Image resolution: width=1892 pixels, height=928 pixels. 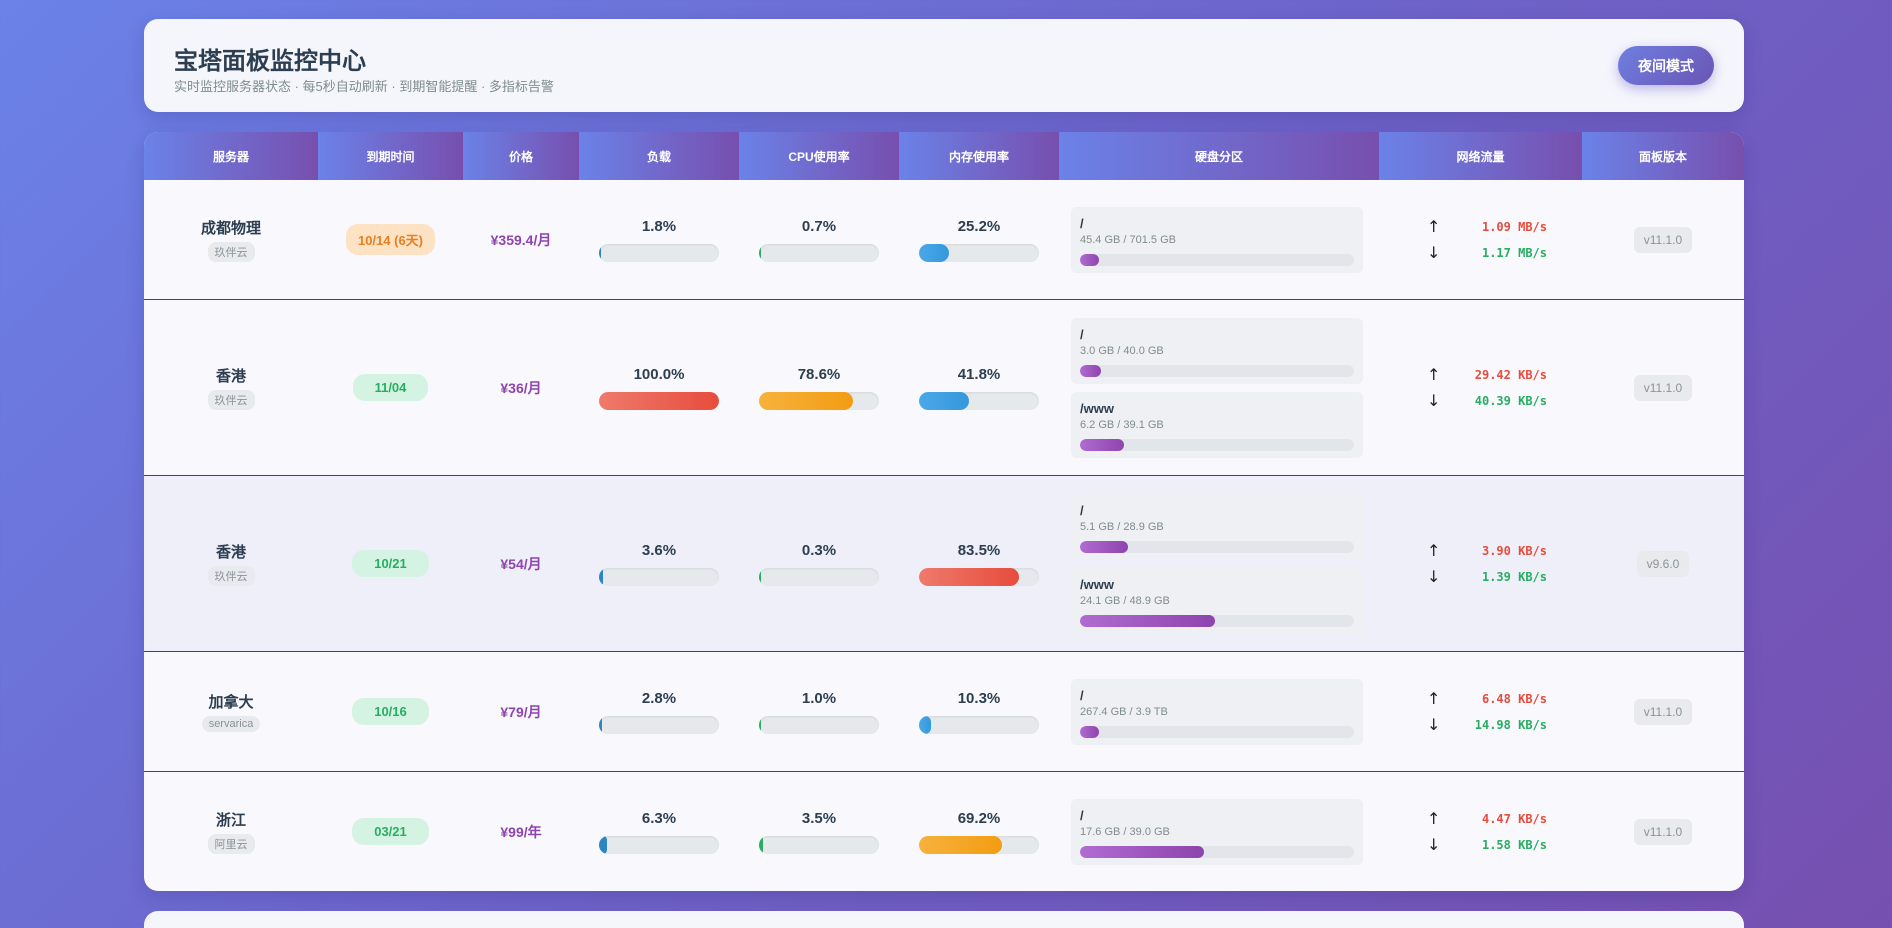 I want to click on arrow-up-icon: ↑, so click(x=1434, y=226).